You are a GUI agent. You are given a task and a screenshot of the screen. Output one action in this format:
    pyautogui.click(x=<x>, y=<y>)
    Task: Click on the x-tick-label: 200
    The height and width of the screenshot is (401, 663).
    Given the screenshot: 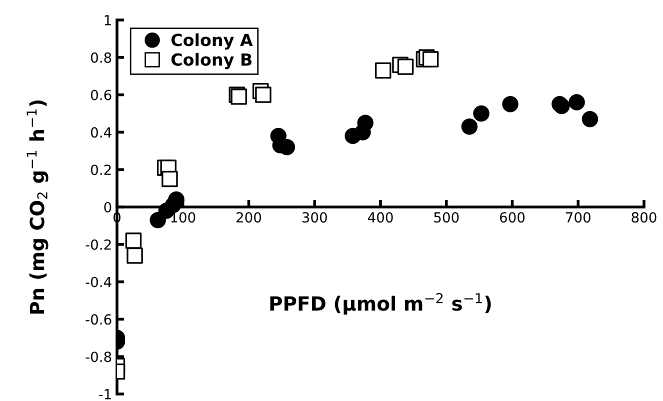 What is the action you would take?
    pyautogui.click(x=249, y=217)
    